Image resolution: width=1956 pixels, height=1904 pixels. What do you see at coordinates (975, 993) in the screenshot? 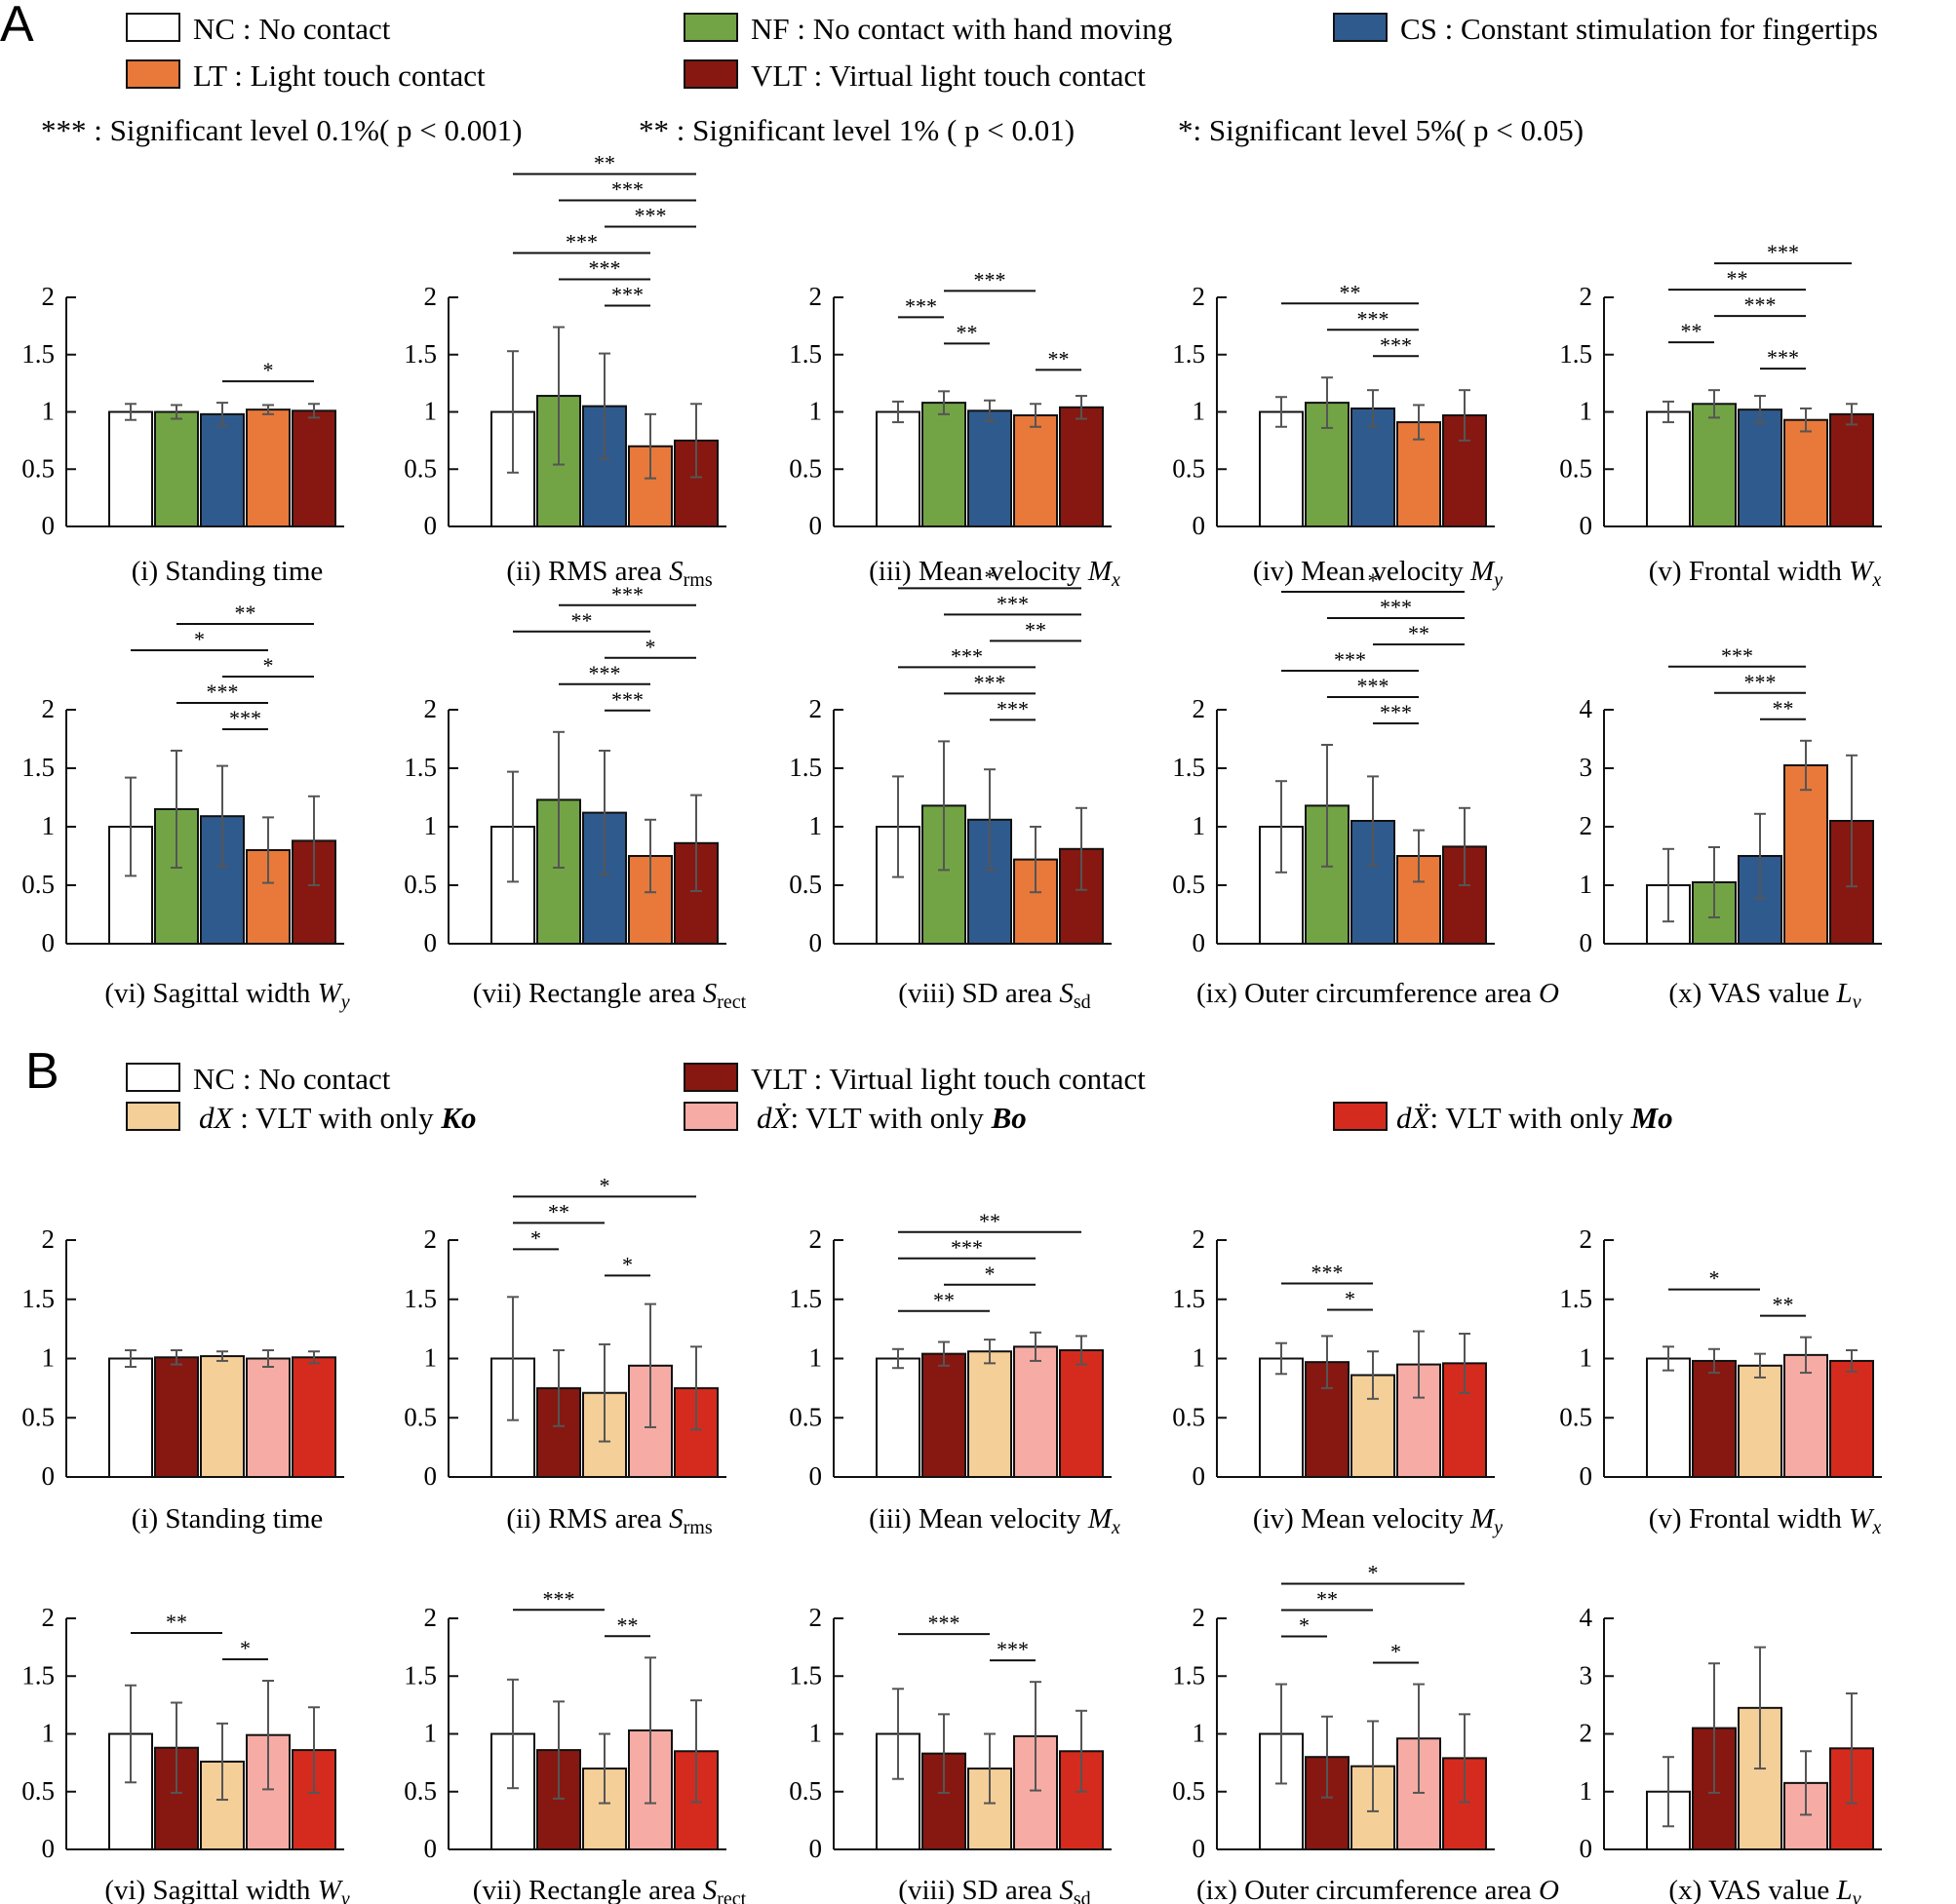
I see `chart-title-text: (viii) SD area` at bounding box center [975, 993].